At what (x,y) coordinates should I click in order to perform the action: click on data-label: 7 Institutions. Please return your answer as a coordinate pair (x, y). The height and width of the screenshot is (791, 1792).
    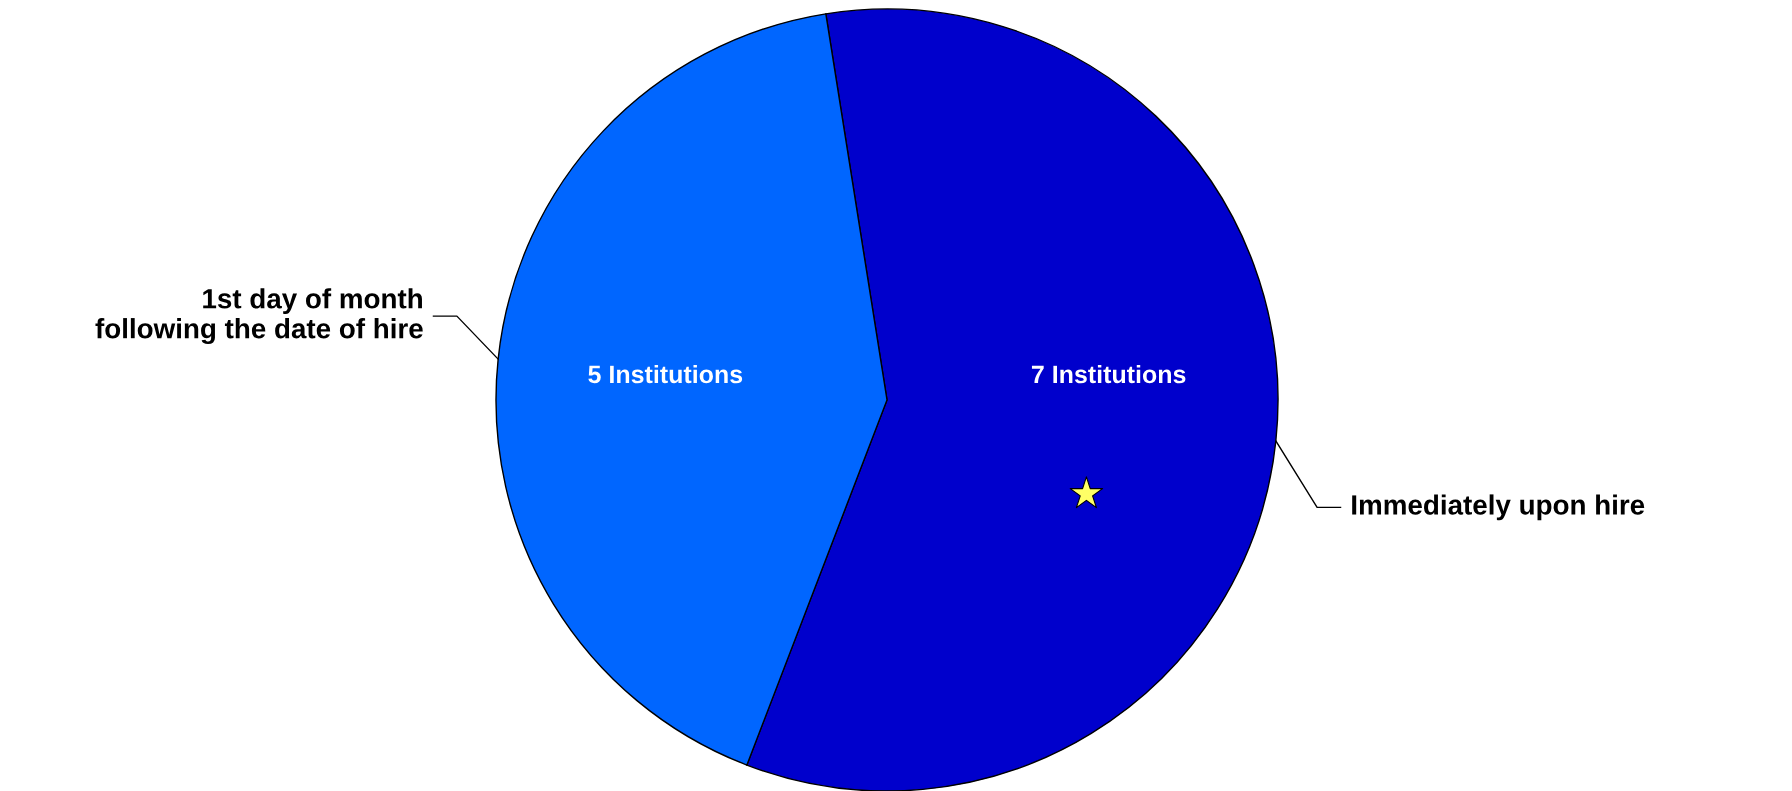
    Looking at the image, I should click on (1108, 374).